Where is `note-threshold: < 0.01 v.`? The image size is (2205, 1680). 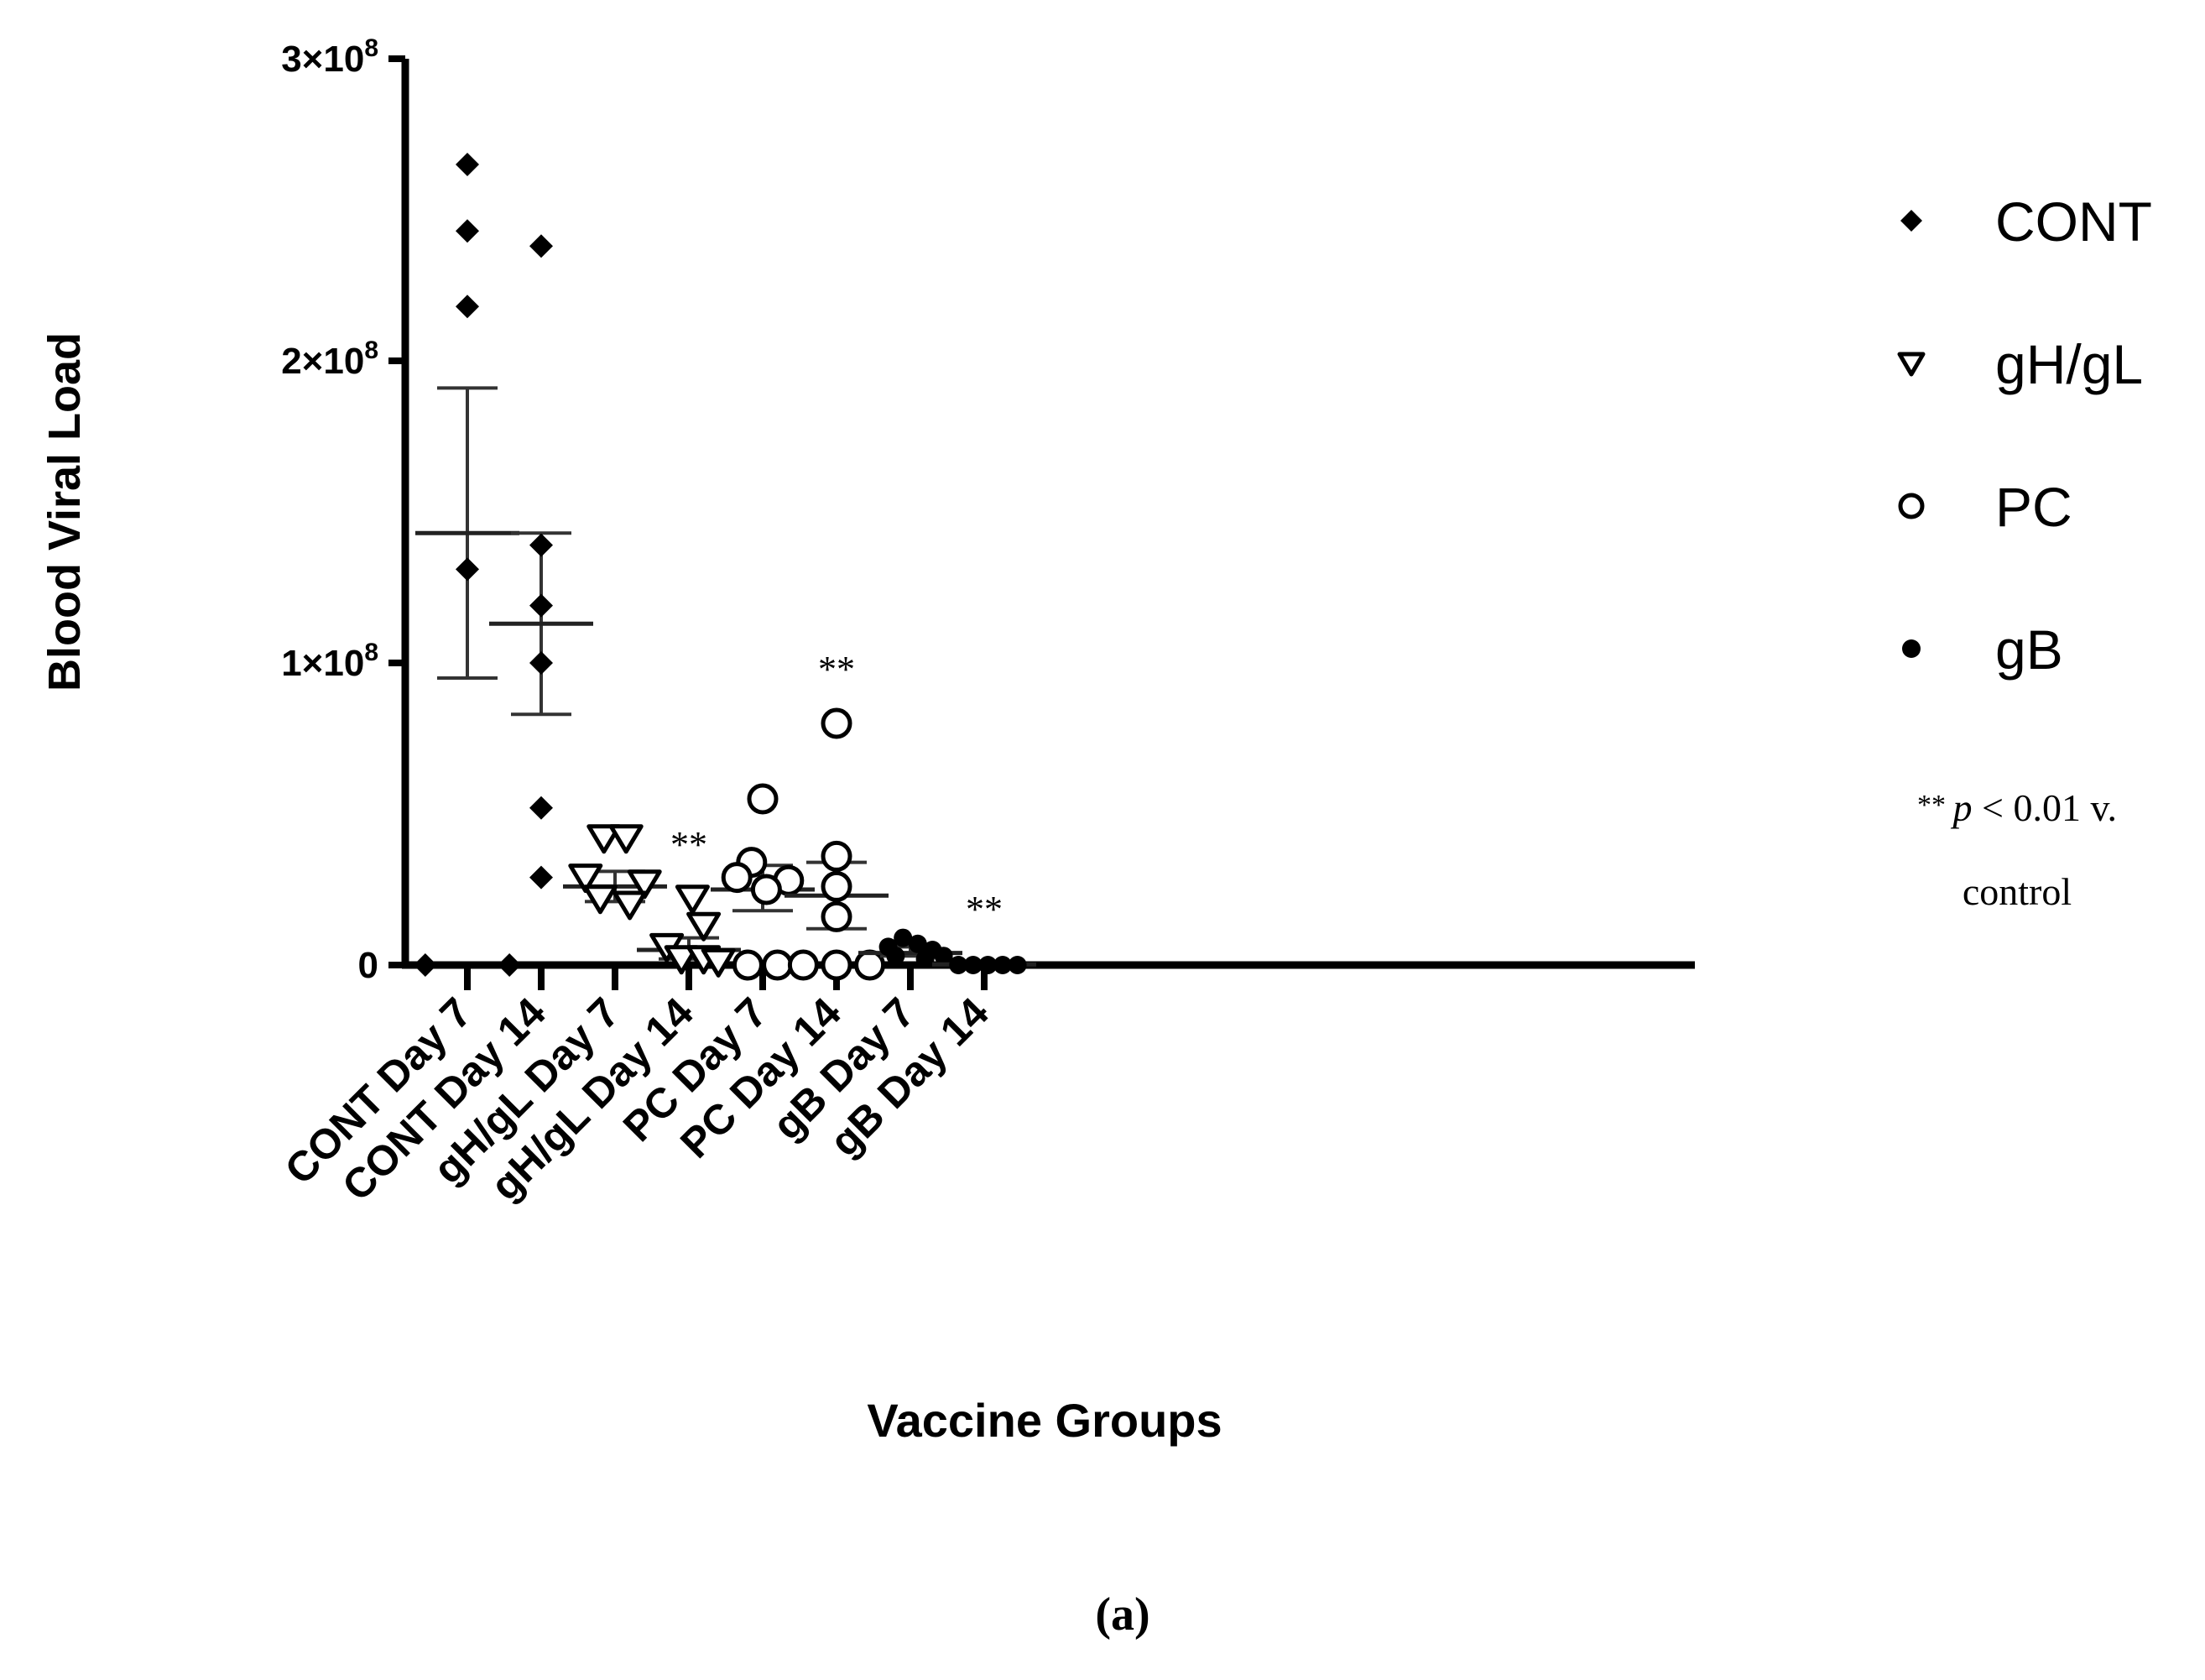 note-threshold: < 0.01 v. is located at coordinates (2045, 807).